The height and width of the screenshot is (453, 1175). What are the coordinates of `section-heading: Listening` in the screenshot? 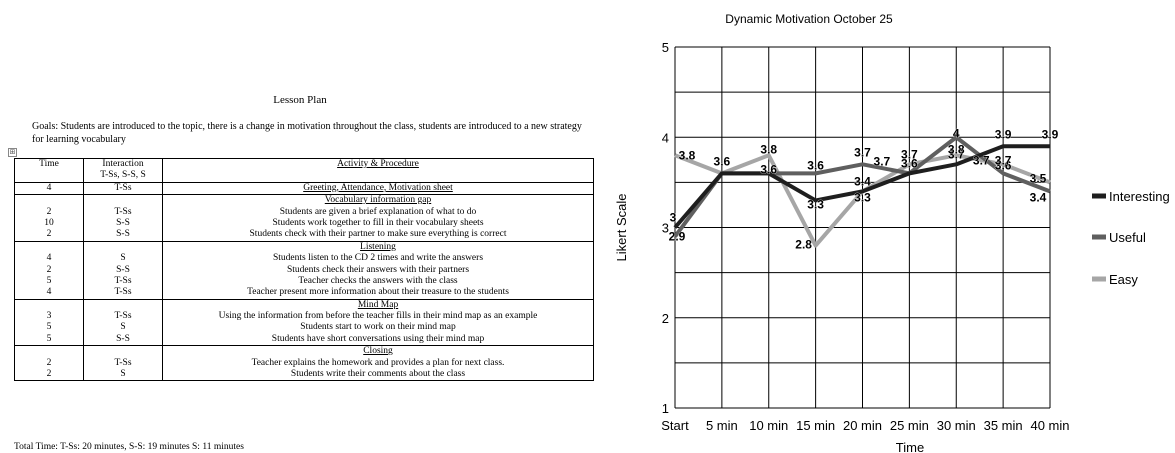 It's located at (378, 246).